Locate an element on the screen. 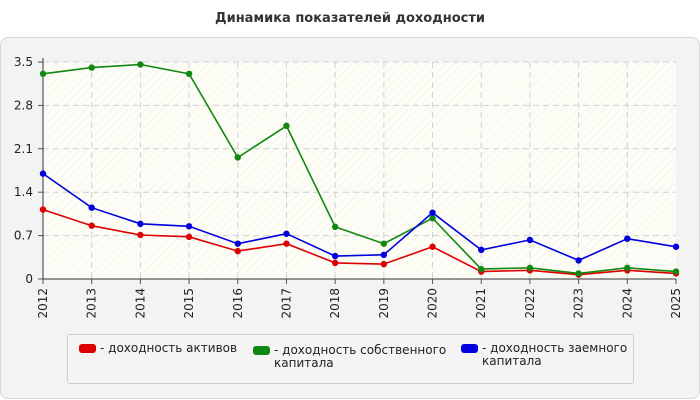 The image size is (700, 400). legend-swatch-debt is located at coordinates (469, 348).